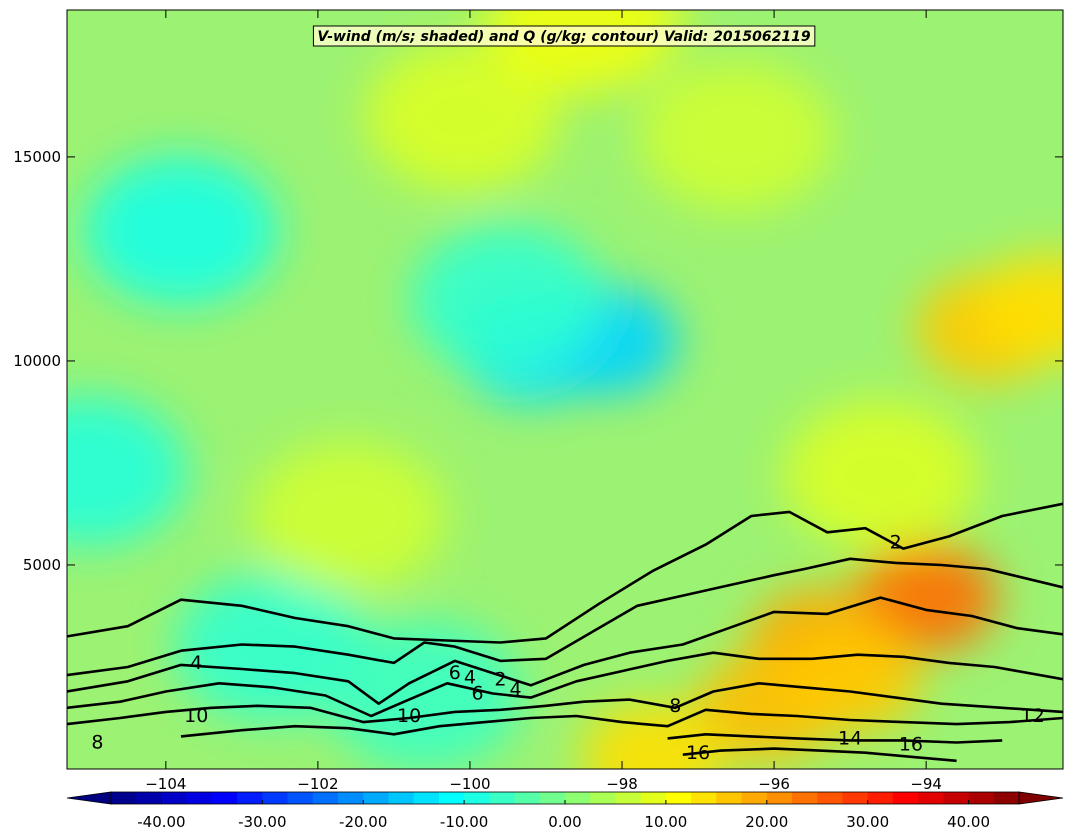 Image resolution: width=1073 pixels, height=838 pixels. I want to click on colorbar-tick-label: 40.00, so click(968, 822).